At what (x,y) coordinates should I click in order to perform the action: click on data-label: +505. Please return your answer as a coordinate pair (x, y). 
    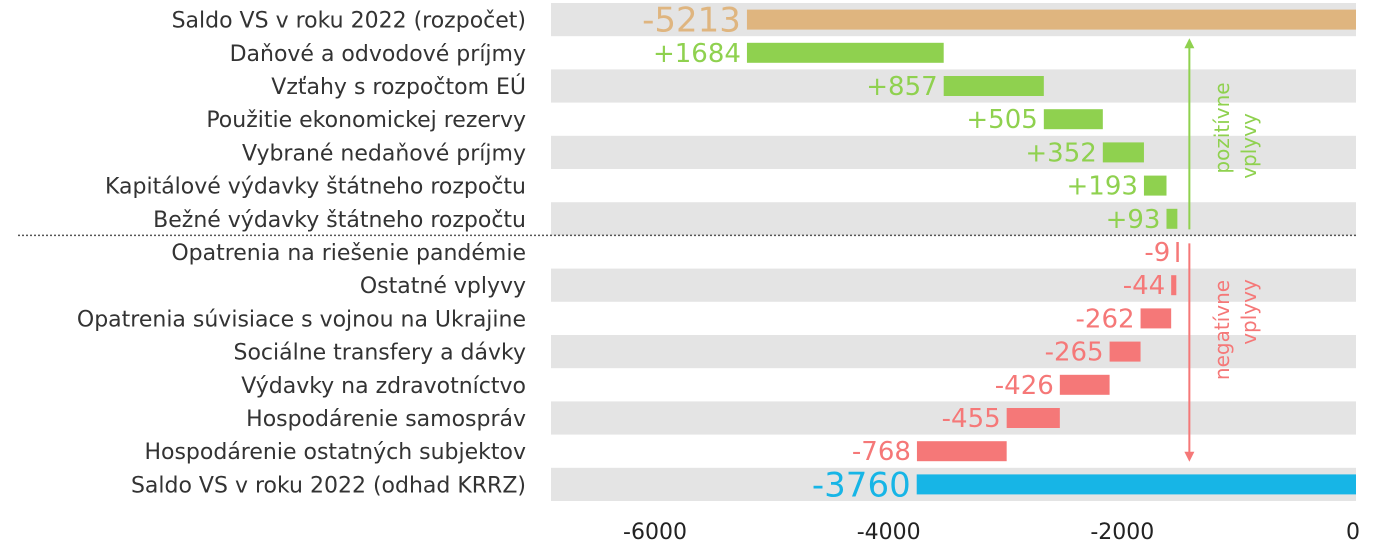
    Looking at the image, I should click on (1001, 120).